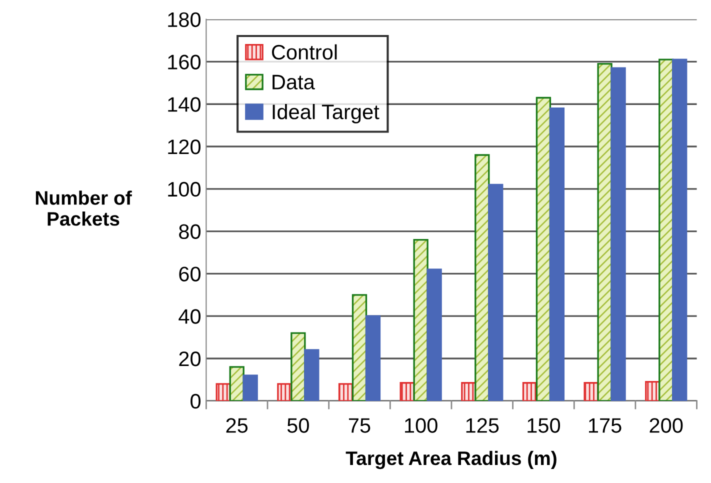  What do you see at coordinates (190, 358) in the screenshot?
I see `y-tick-label: 20` at bounding box center [190, 358].